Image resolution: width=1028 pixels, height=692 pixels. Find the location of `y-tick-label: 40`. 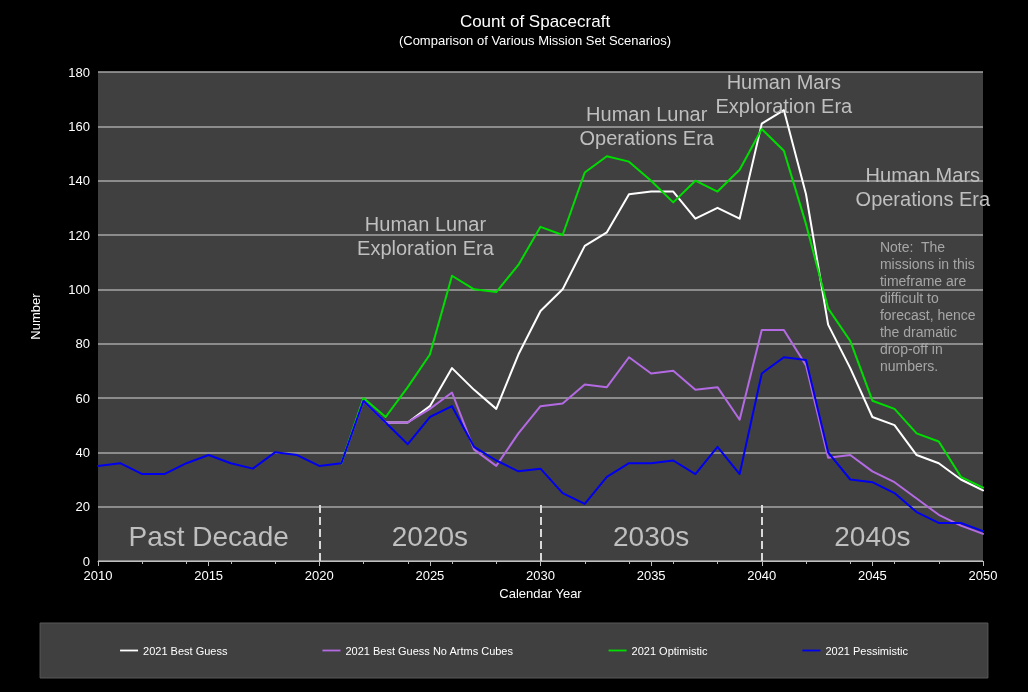

y-tick-label: 40 is located at coordinates (82, 452).